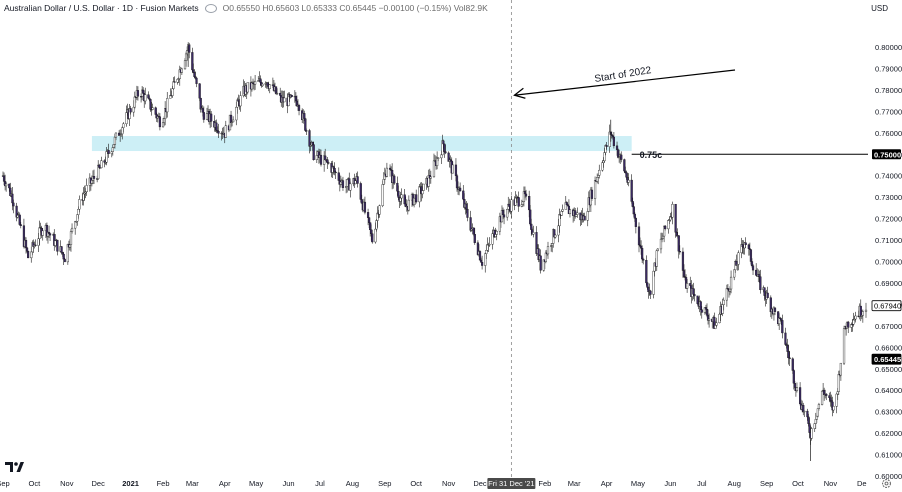 The width and height of the screenshot is (902, 492). I want to click on time-tick-label: Dec, so click(99, 483).